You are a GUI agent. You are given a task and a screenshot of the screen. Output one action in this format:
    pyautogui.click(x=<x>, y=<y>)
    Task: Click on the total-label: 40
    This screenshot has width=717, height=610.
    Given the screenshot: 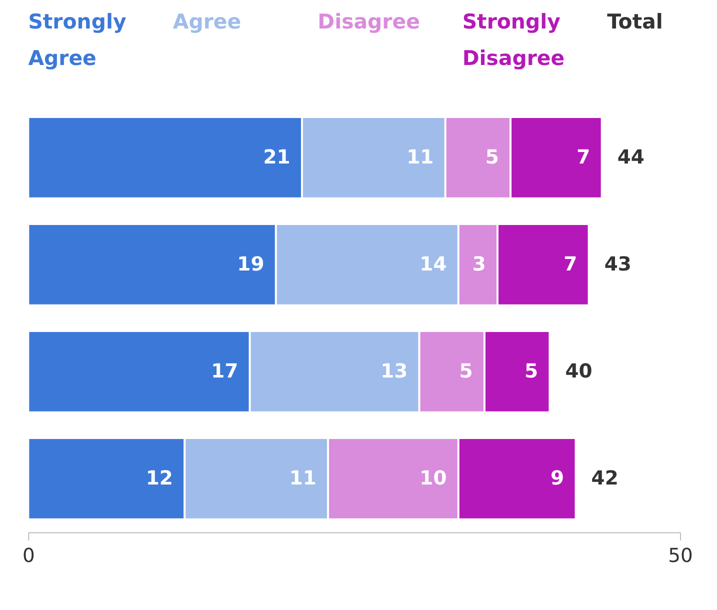 What is the action you would take?
    pyautogui.click(x=578, y=371)
    